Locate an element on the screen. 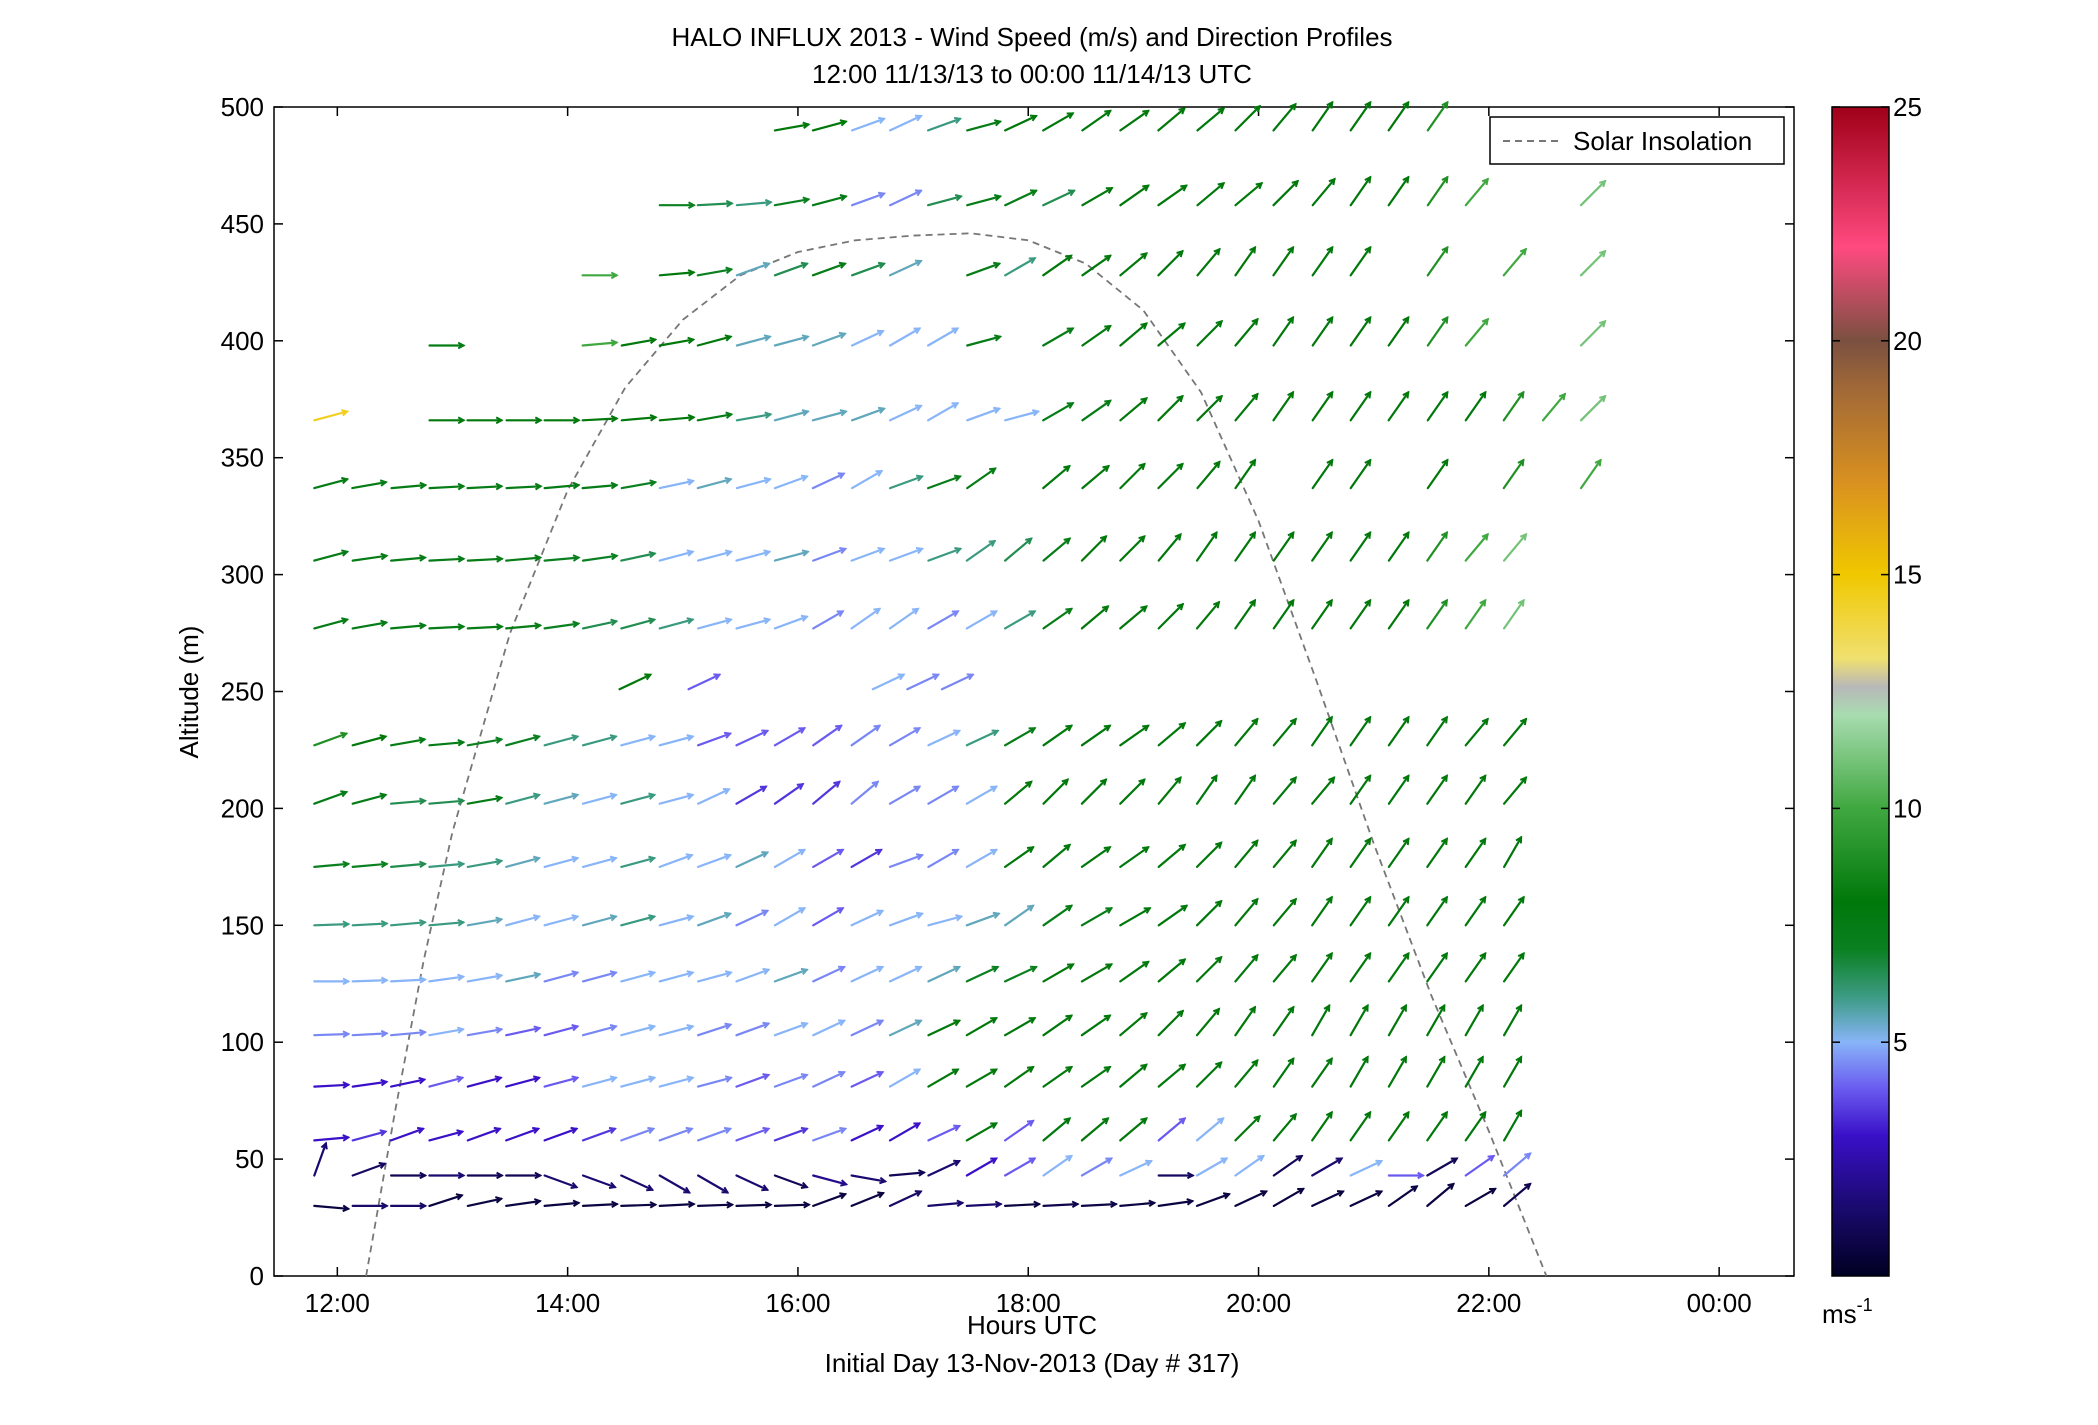  colorbar-tick-label: 5 is located at coordinates (1900, 1042).